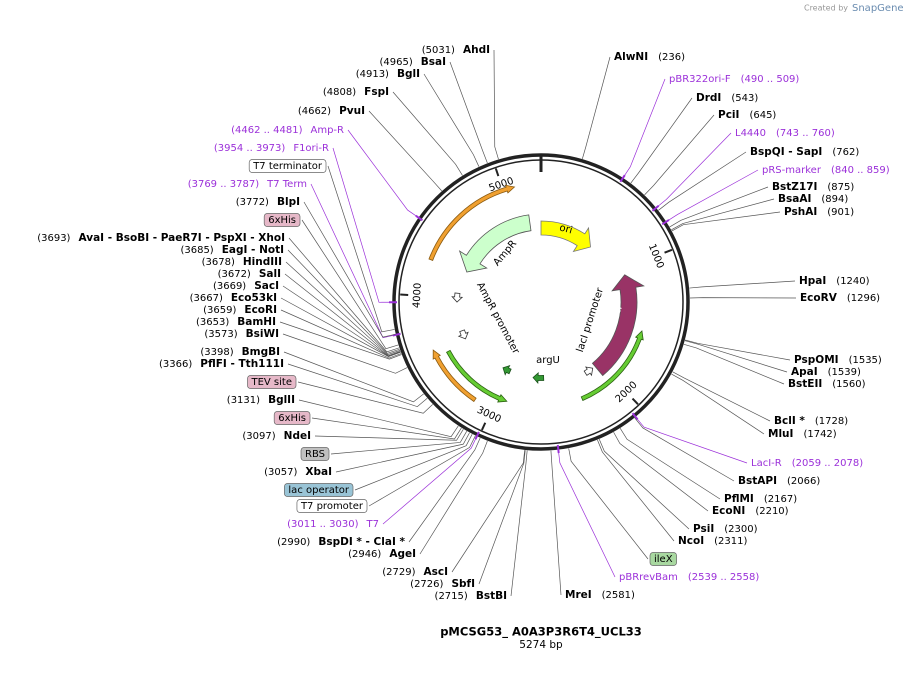  I want to click on site-name: AlwNI, so click(631, 57).